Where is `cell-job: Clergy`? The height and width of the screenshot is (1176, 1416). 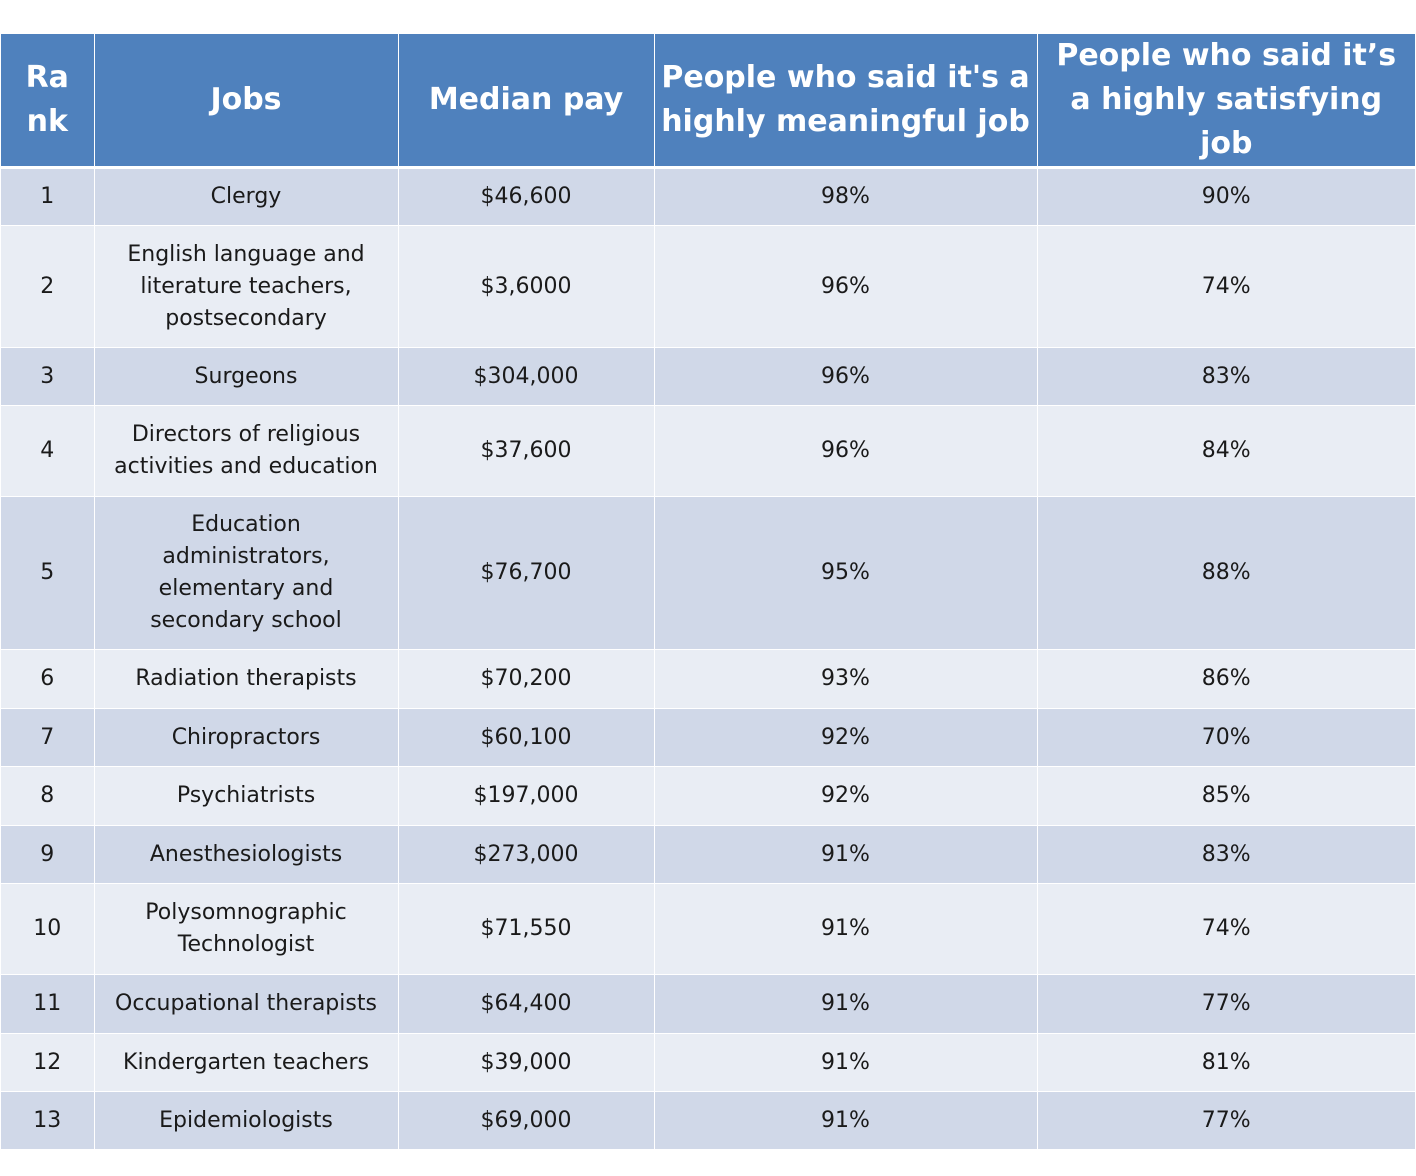 cell-job: Clergy is located at coordinates (246, 196).